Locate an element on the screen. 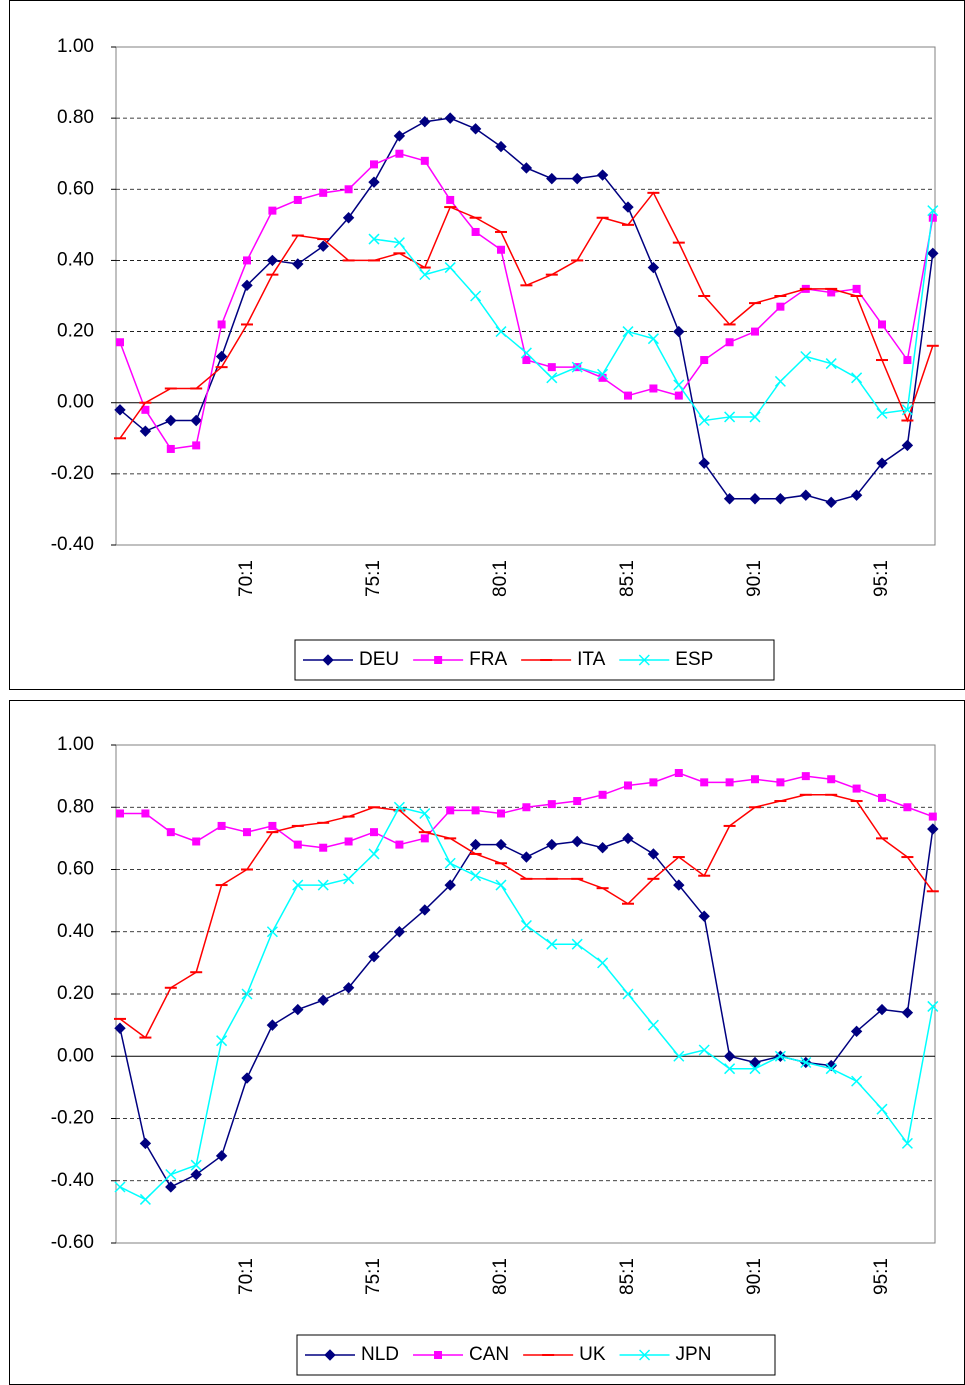 The width and height of the screenshot is (965, 1385). x-tick-label: 70:1 is located at coordinates (246, 578).